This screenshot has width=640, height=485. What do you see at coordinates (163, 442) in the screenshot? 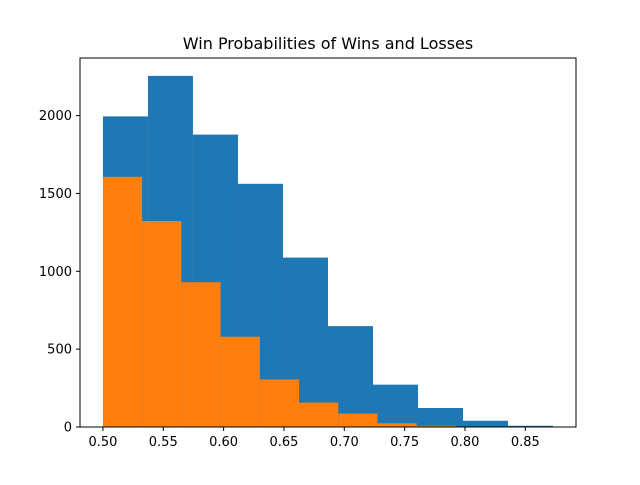
I see `x-tick-label: 0.55` at bounding box center [163, 442].